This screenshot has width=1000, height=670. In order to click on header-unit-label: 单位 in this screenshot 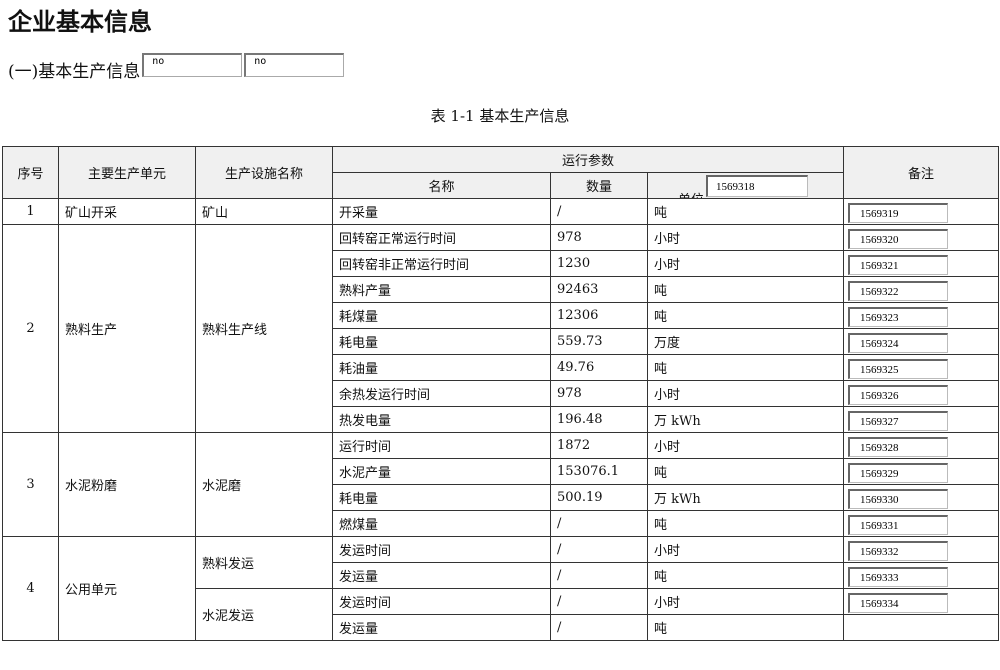, I will do `click(691, 193)`.